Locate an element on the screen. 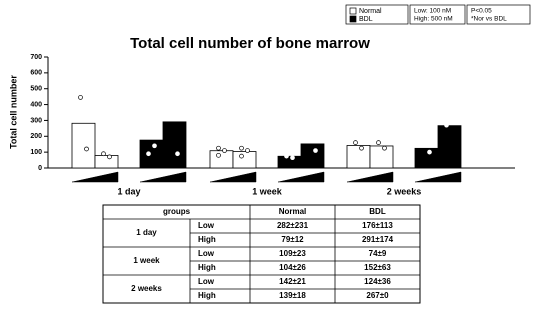 Image resolution: width=546 pixels, height=310 pixels. group-name: 1 day is located at coordinates (146, 232).